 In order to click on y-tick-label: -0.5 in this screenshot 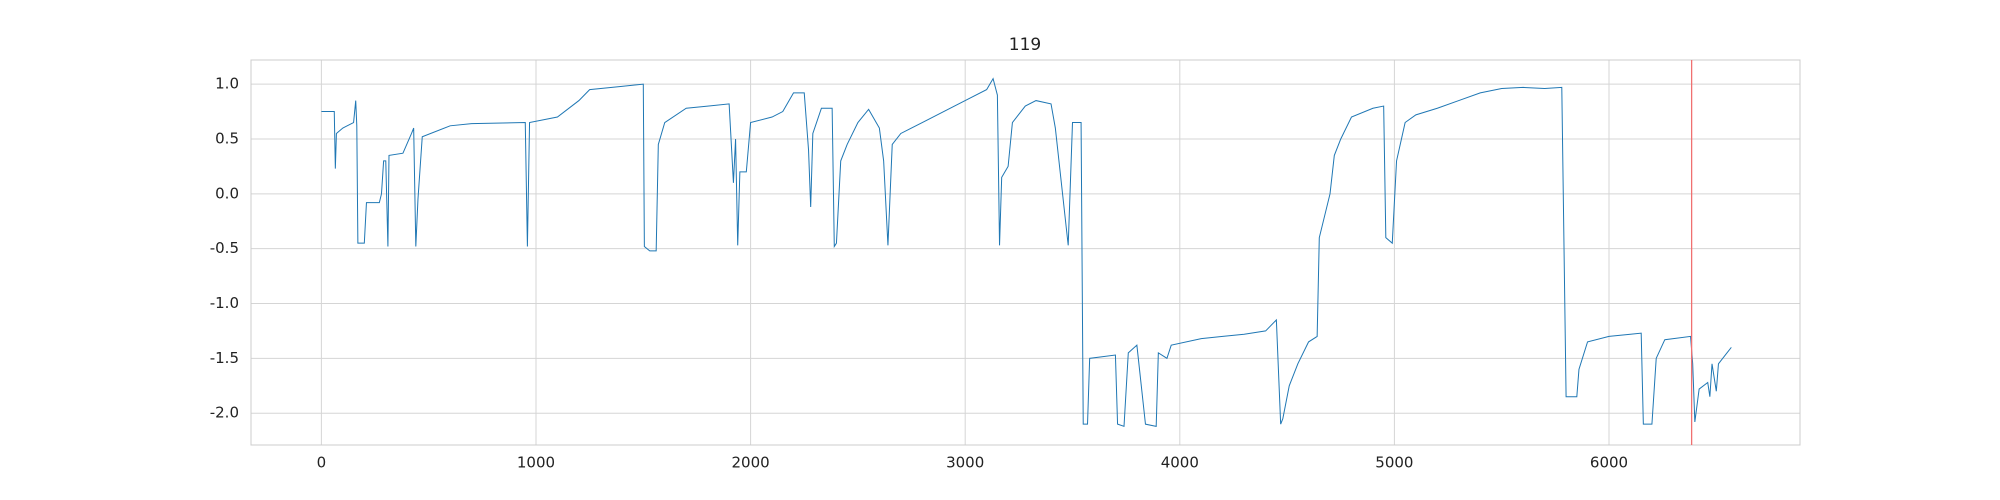, I will do `click(224, 248)`.